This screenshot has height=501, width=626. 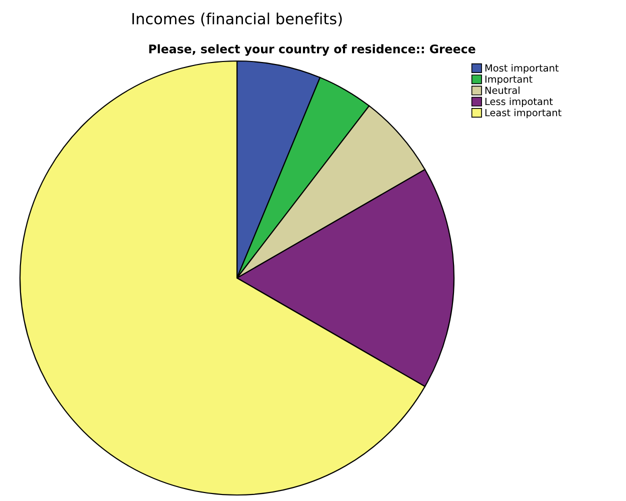 I want to click on legend-label: Most important, so click(x=522, y=69).